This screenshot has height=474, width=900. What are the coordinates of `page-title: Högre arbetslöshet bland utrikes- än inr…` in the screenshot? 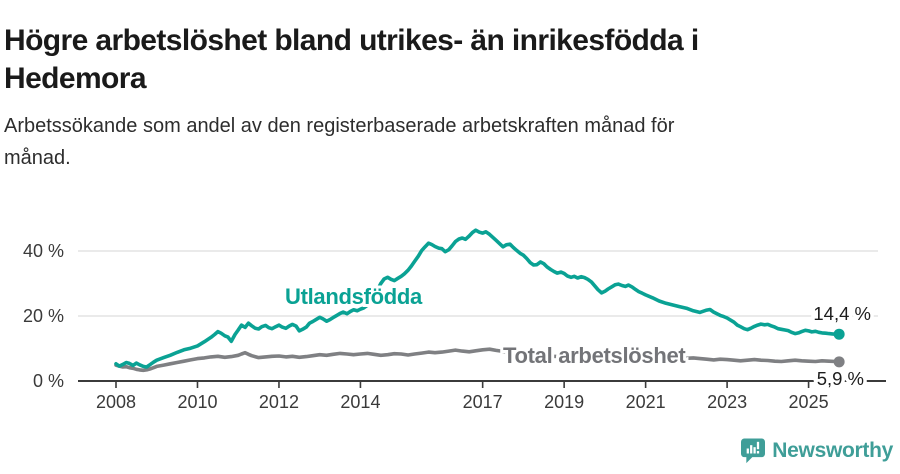 It's located at (351, 60).